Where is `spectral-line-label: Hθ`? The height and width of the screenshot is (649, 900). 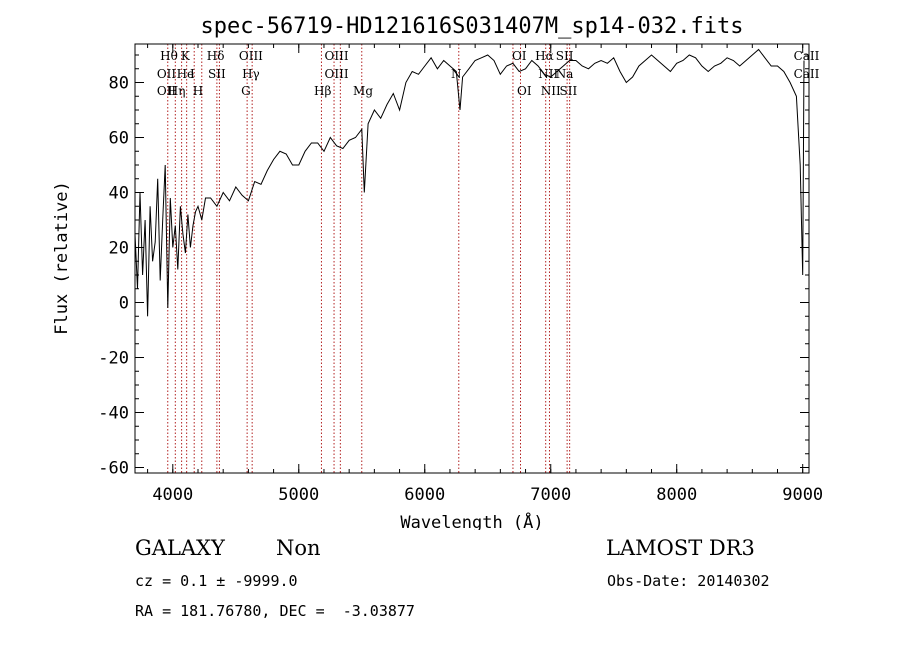
spectral-line-label: Hθ is located at coordinates (169, 56).